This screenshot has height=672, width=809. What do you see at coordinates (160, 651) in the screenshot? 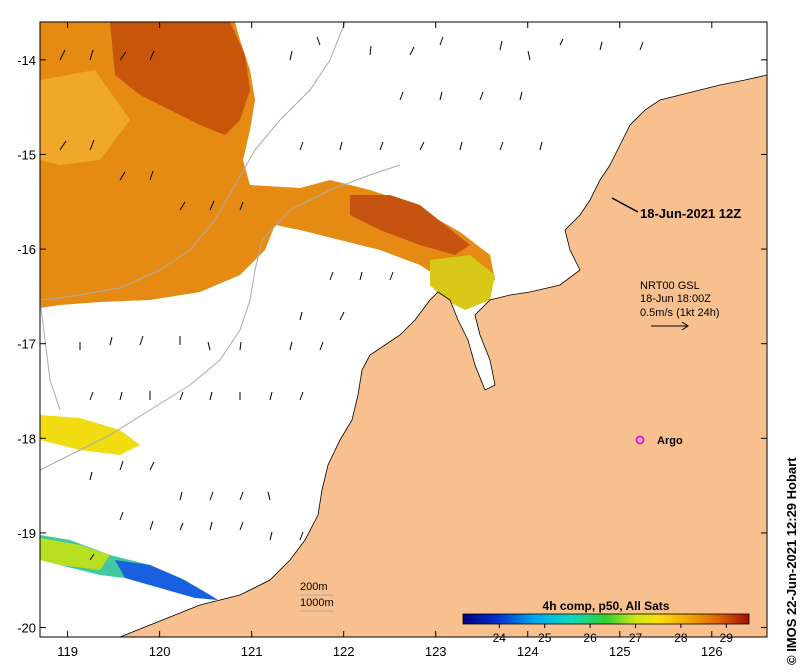
I see `lon-tick-label: 120` at bounding box center [160, 651].